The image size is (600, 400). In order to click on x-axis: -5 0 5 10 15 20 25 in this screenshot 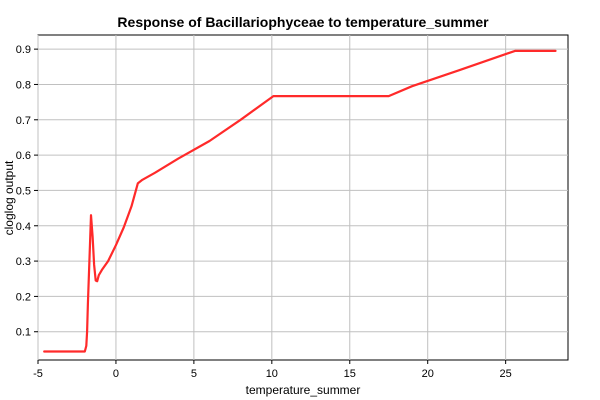, I will do `click(272, 370)`.